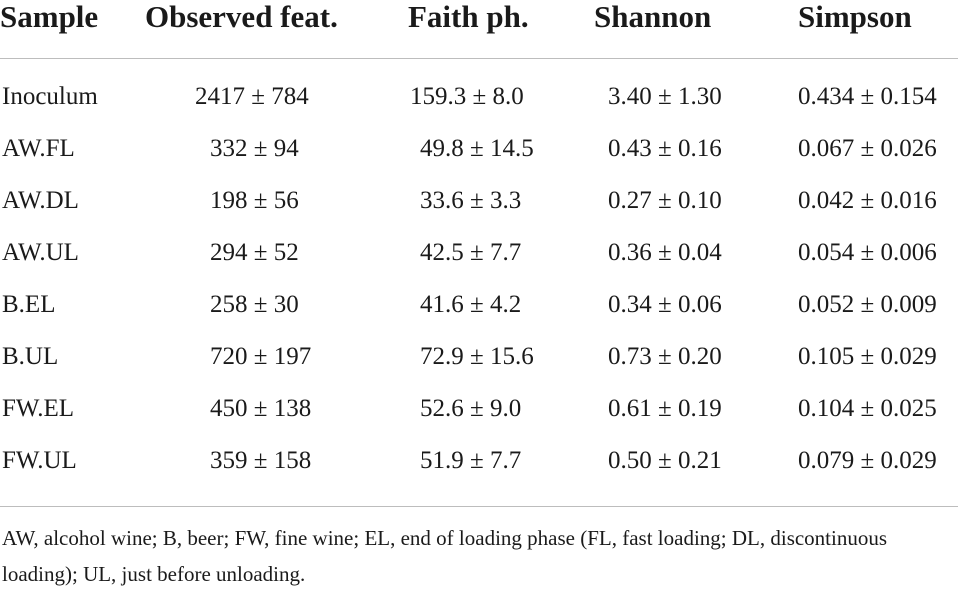 The height and width of the screenshot is (592, 958). What do you see at coordinates (38, 148) in the screenshot?
I see `cell-sample: AW.FL` at bounding box center [38, 148].